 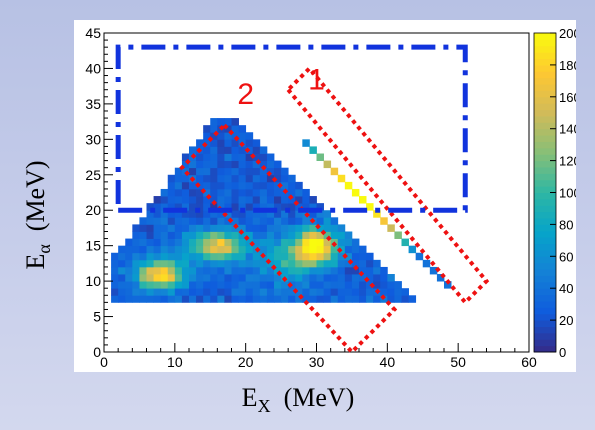 I want to click on y-axis-title: Eα (MeV), so click(x=37, y=215).